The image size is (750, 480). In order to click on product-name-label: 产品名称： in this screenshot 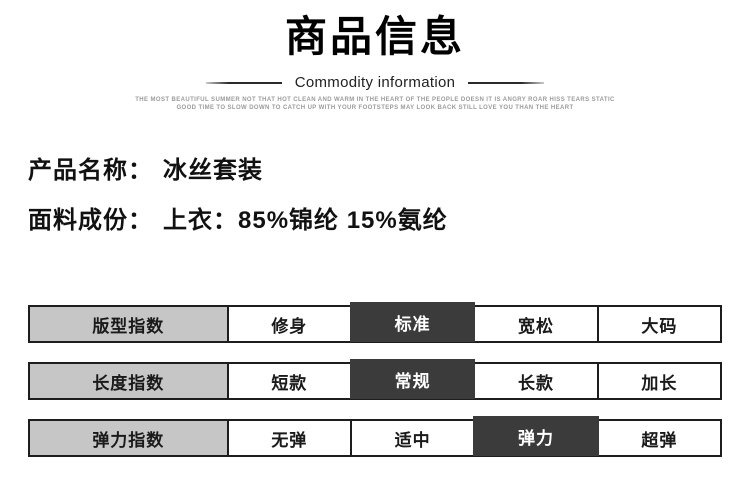, I will do `click(90, 170)`.